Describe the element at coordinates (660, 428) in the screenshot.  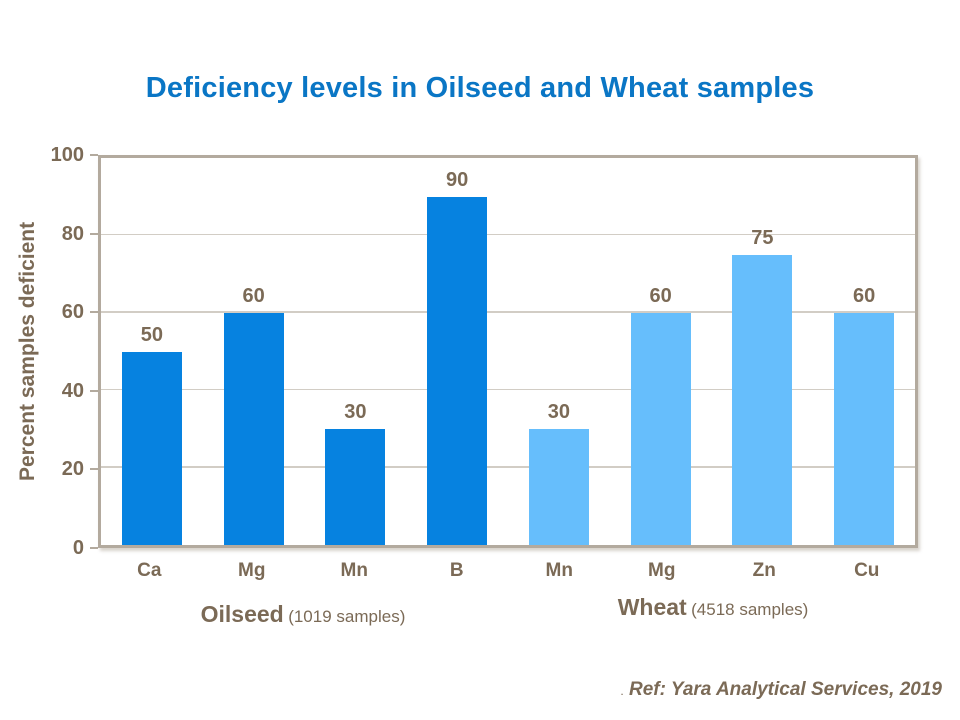
I see `bar-wheat-mg` at that location.